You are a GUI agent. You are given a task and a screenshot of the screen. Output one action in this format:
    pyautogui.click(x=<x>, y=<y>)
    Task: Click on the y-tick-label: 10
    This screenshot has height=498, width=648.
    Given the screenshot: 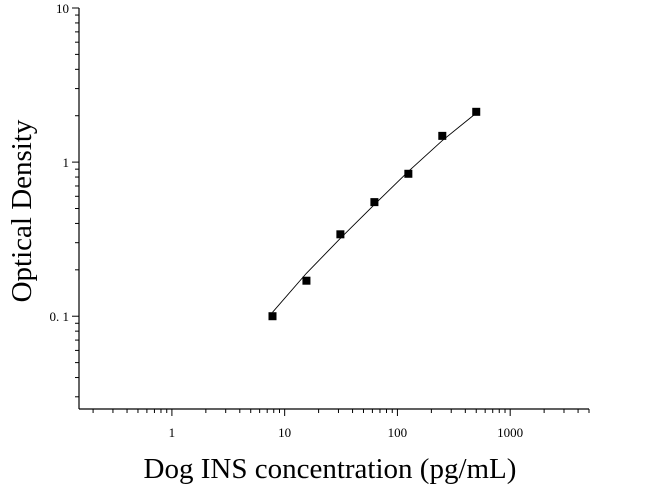 What is the action you would take?
    pyautogui.click(x=62, y=8)
    